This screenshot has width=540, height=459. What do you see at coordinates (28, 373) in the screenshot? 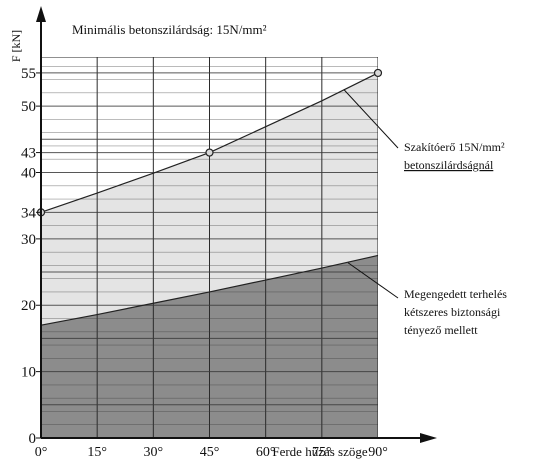
I see `y-tick-label: 10` at bounding box center [28, 373].